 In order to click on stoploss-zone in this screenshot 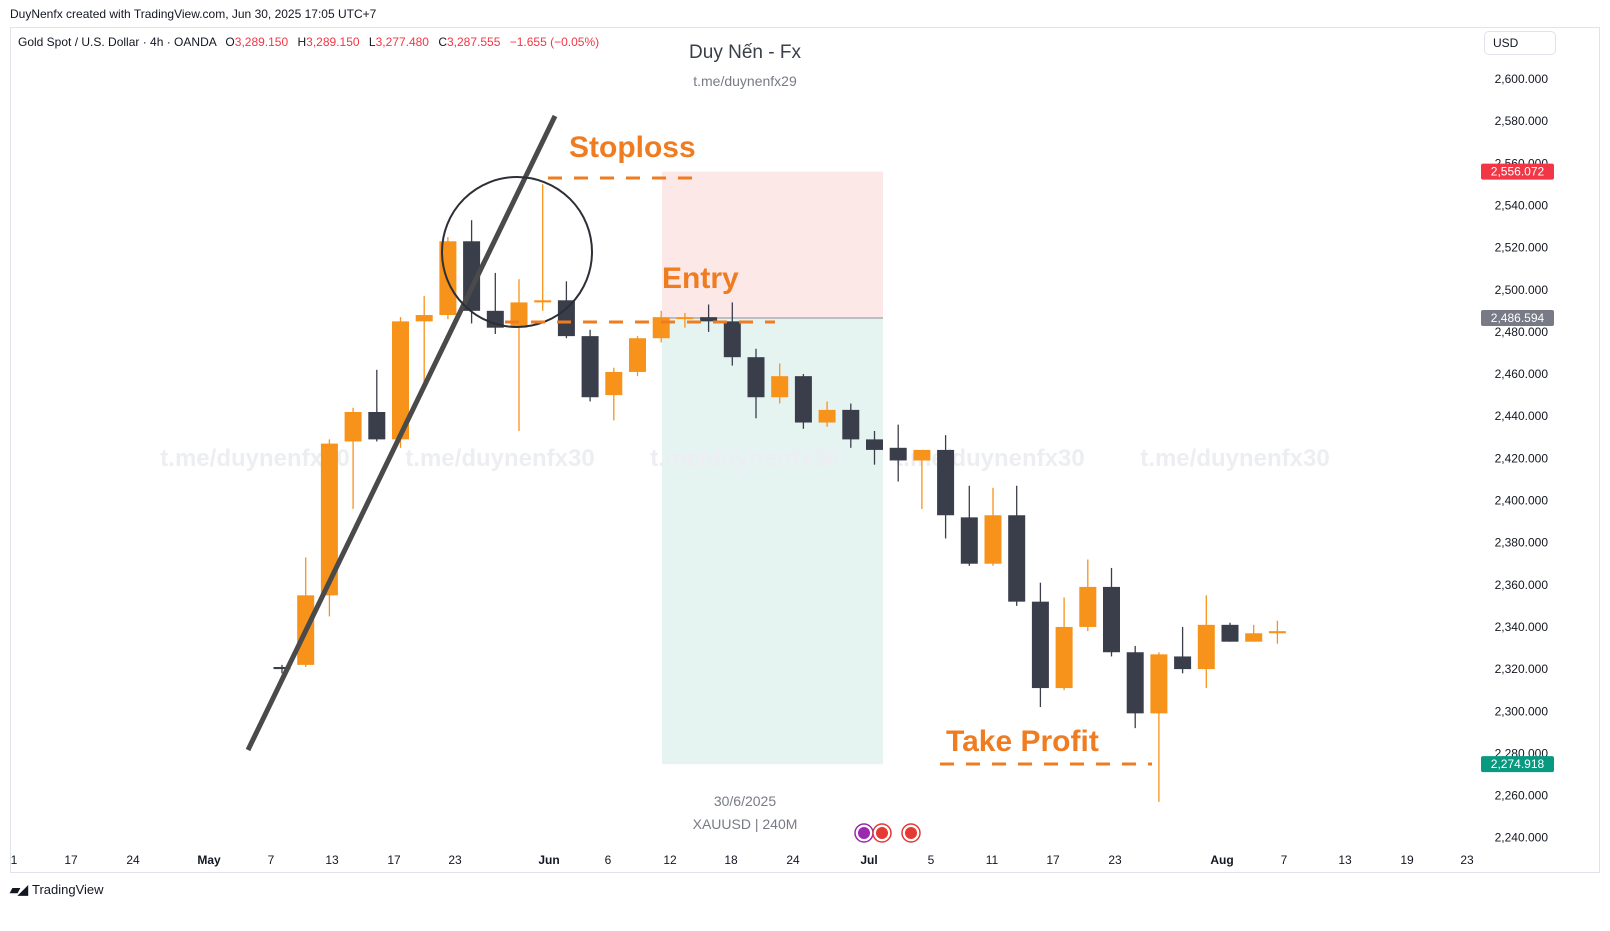, I will do `click(772, 245)`.